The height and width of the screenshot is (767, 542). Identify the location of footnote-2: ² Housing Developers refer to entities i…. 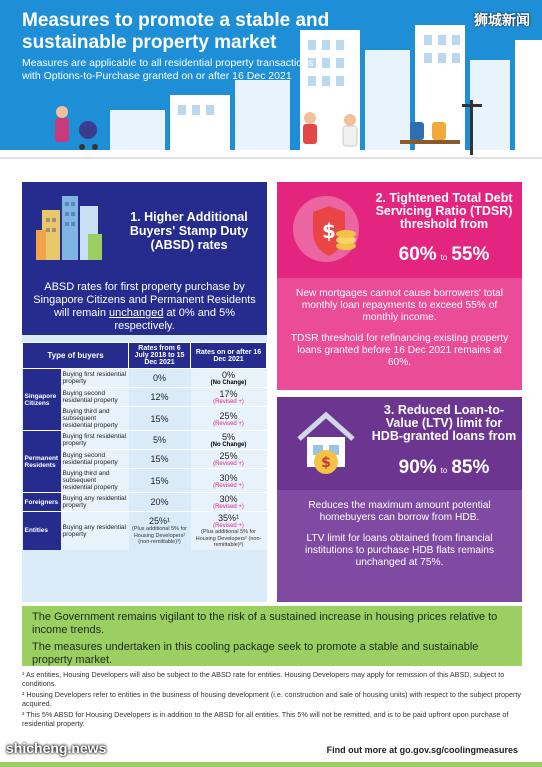
(272, 699).